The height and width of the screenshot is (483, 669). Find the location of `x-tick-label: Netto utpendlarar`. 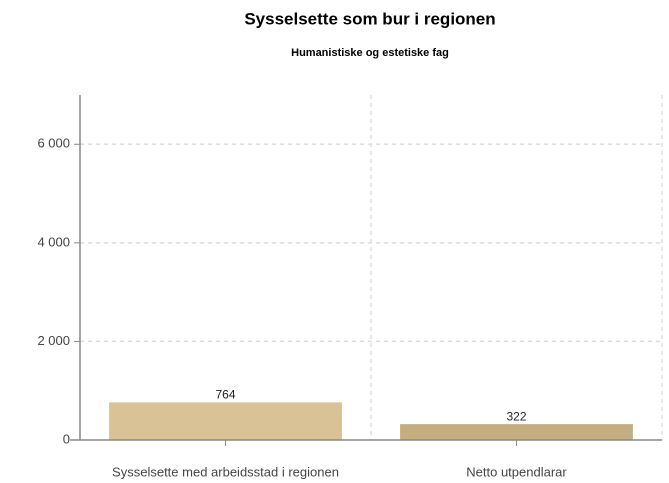

x-tick-label: Netto utpendlarar is located at coordinates (516, 471).